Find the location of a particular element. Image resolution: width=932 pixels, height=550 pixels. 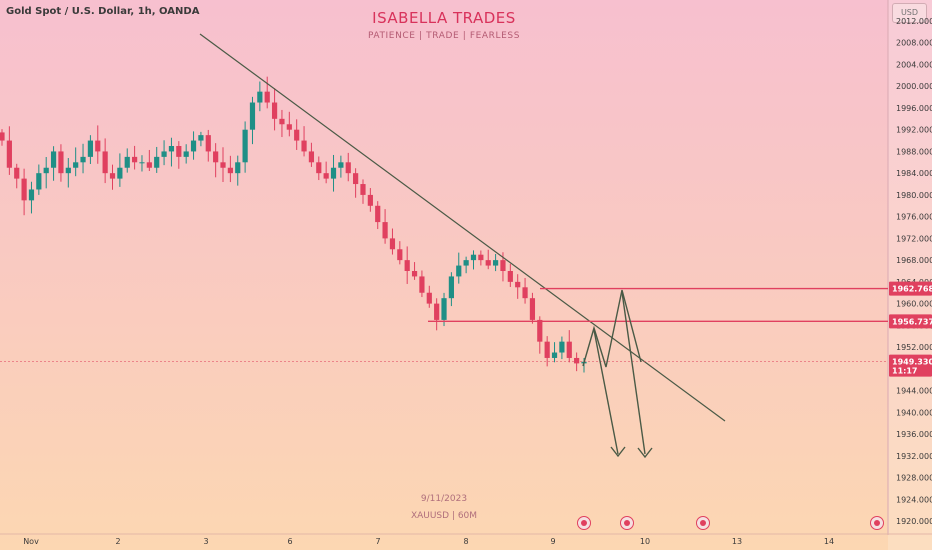

y-tick-label: 2012.000 is located at coordinates (914, 21).